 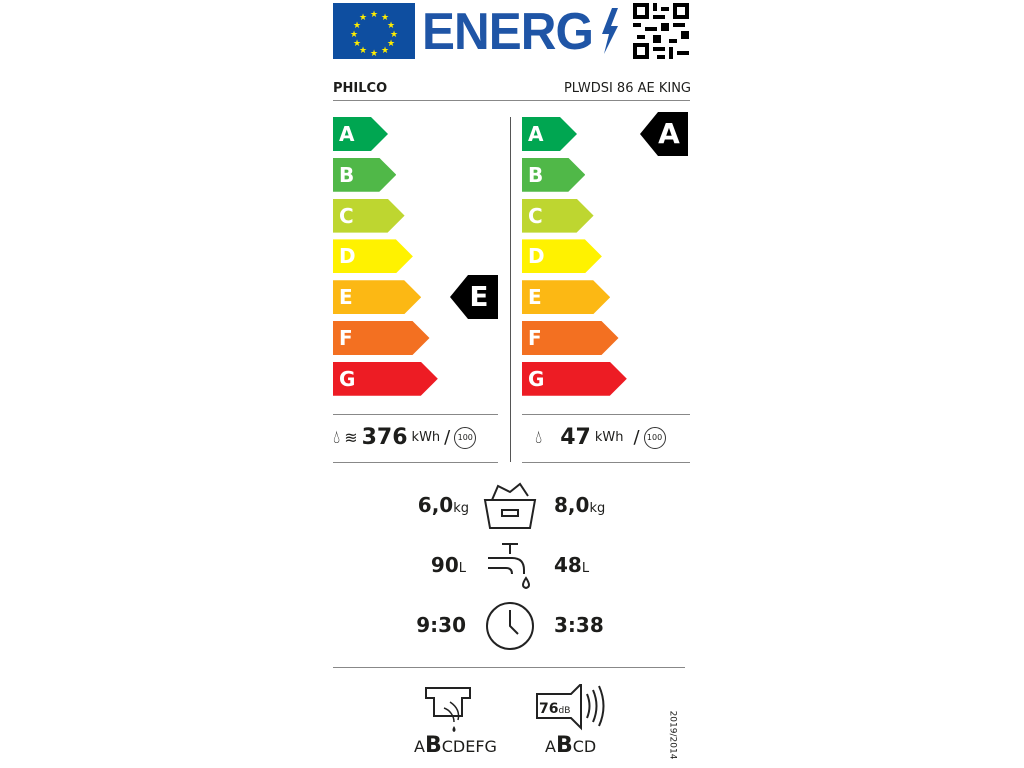 What do you see at coordinates (448, 709) in the screenshot?
I see `spin-drying-shirt-icon` at bounding box center [448, 709].